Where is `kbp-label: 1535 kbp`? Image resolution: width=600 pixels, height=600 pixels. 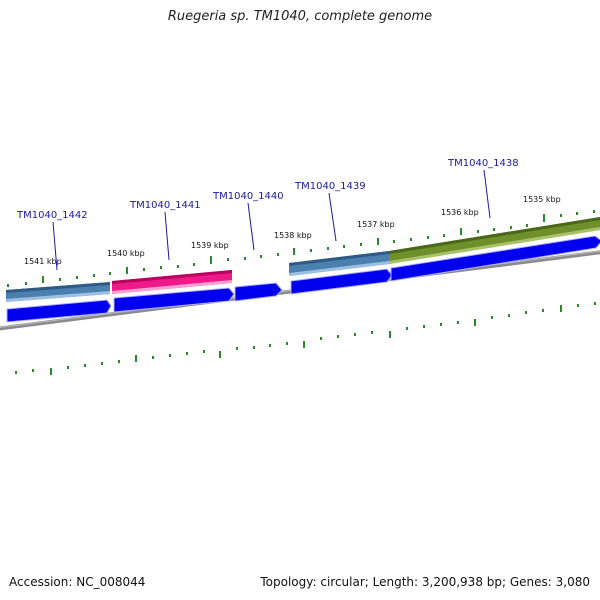 kbp-label: 1535 kbp is located at coordinates (542, 199).